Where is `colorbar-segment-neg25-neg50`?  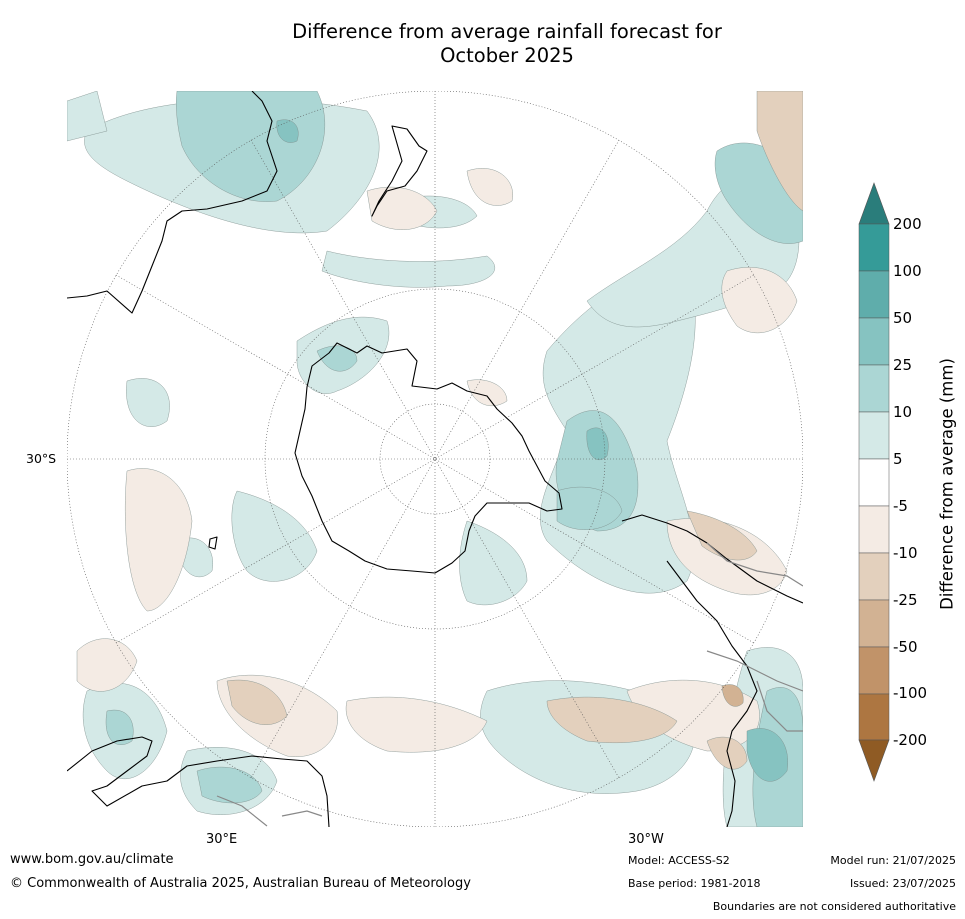
colorbar-segment-neg25-neg50 is located at coordinates (874, 623).